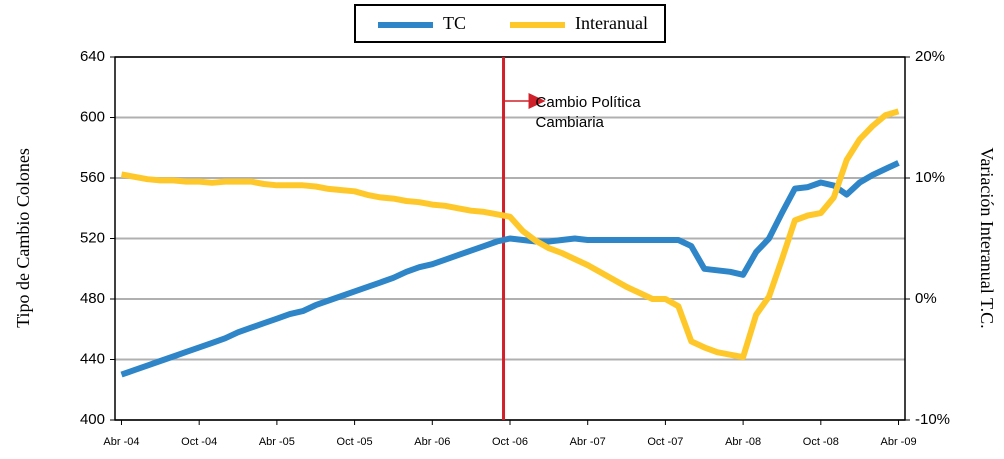 Image resolution: width=1004 pixels, height=459 pixels. I want to click on y2-tick-label: 20%, so click(930, 56).